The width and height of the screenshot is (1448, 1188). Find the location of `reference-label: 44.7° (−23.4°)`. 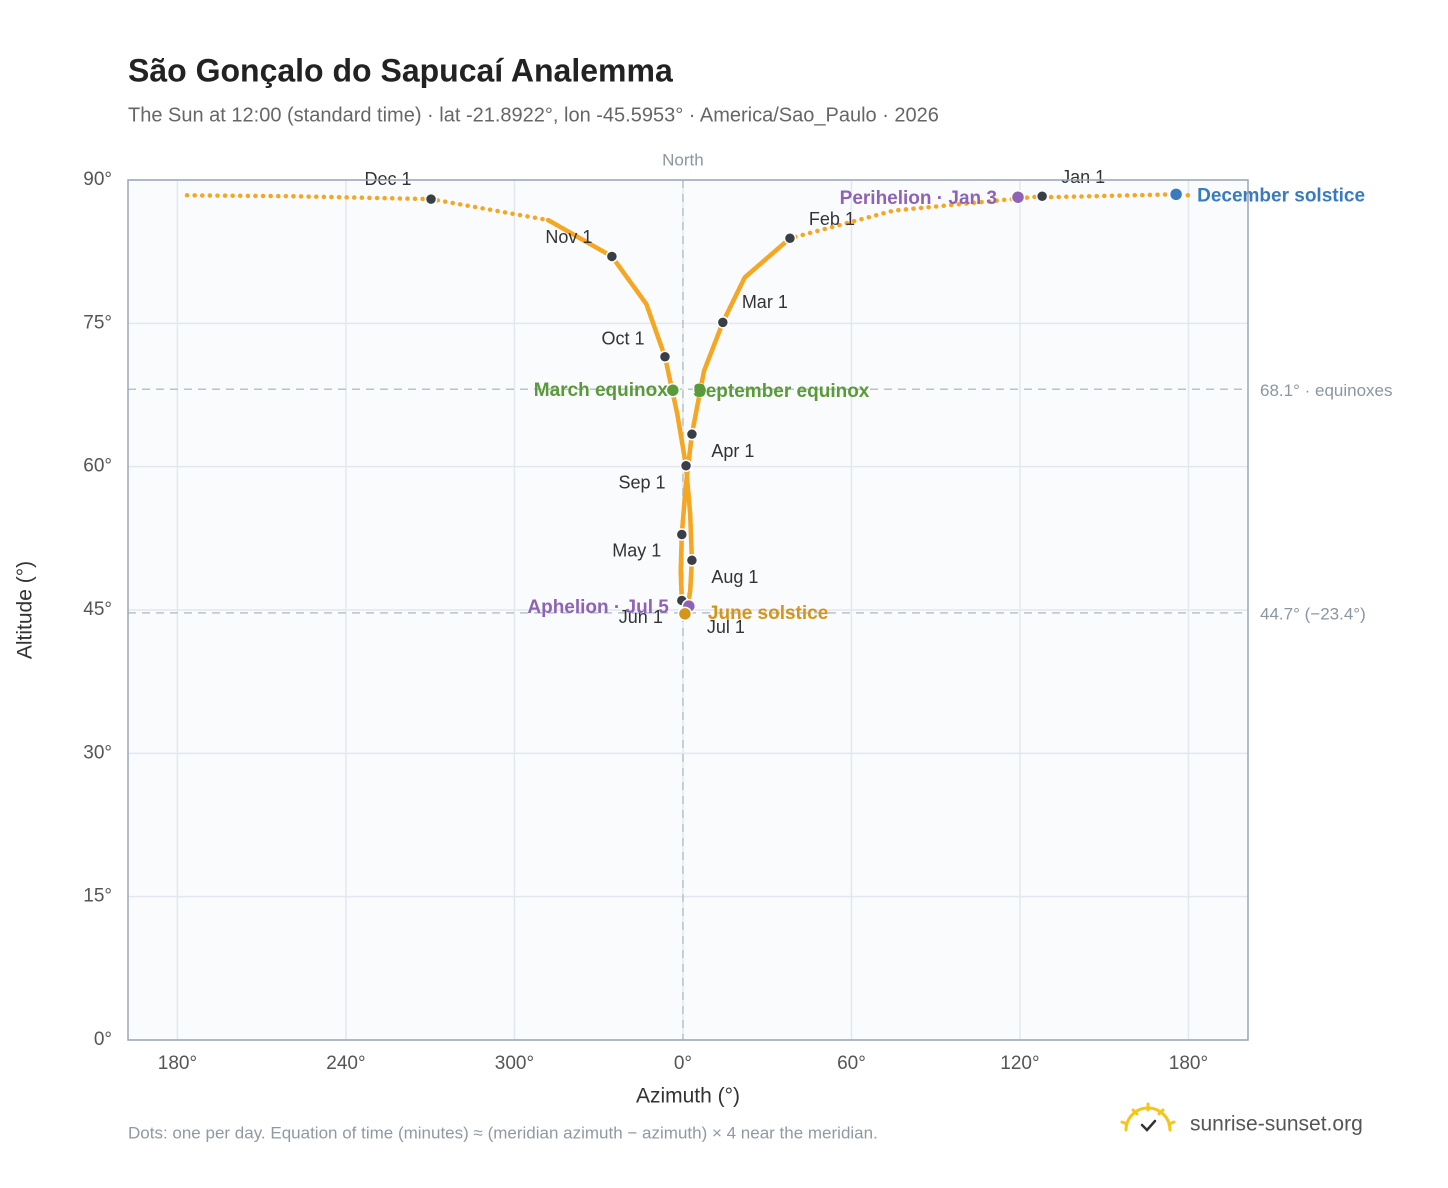

reference-label: 44.7° (−23.4°) is located at coordinates (1313, 613).